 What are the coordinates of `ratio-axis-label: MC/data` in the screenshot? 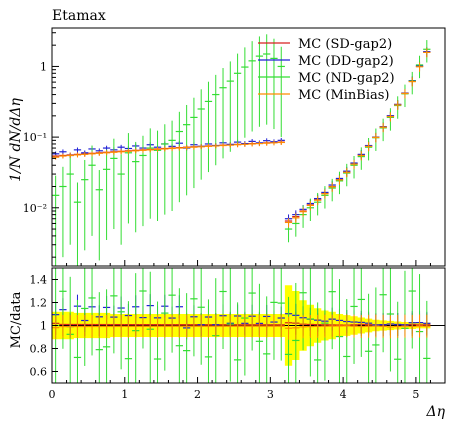 It's located at (16, 319).